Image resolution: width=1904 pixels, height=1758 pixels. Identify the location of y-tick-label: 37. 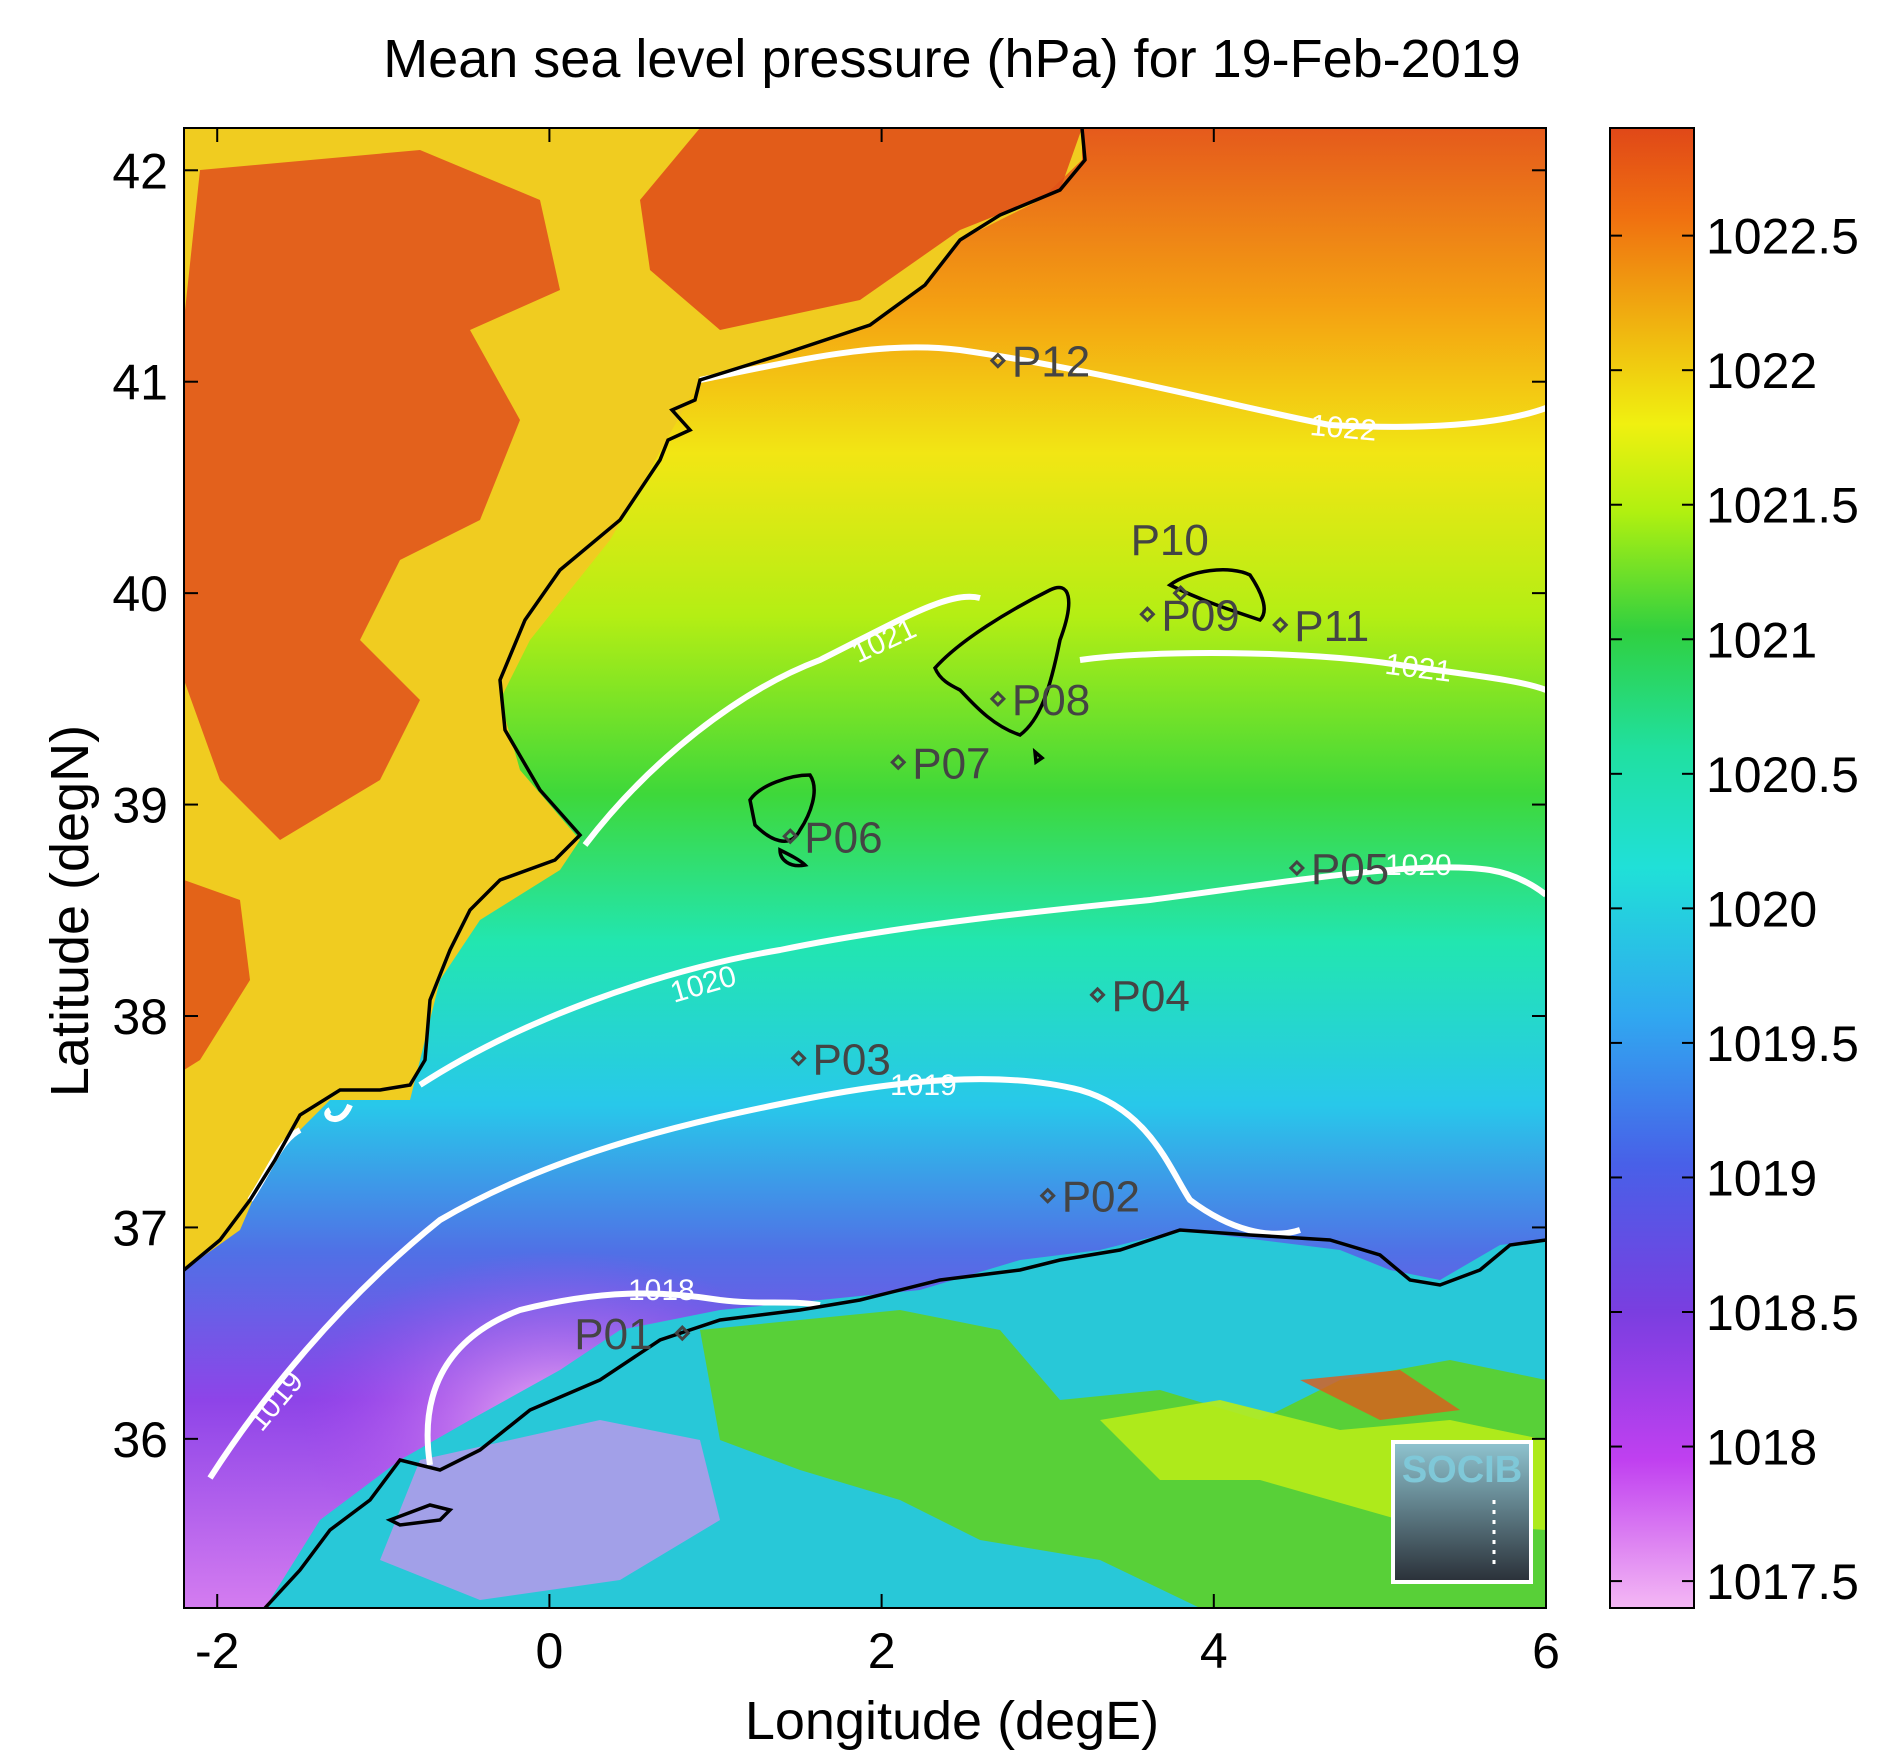
(140, 1228).